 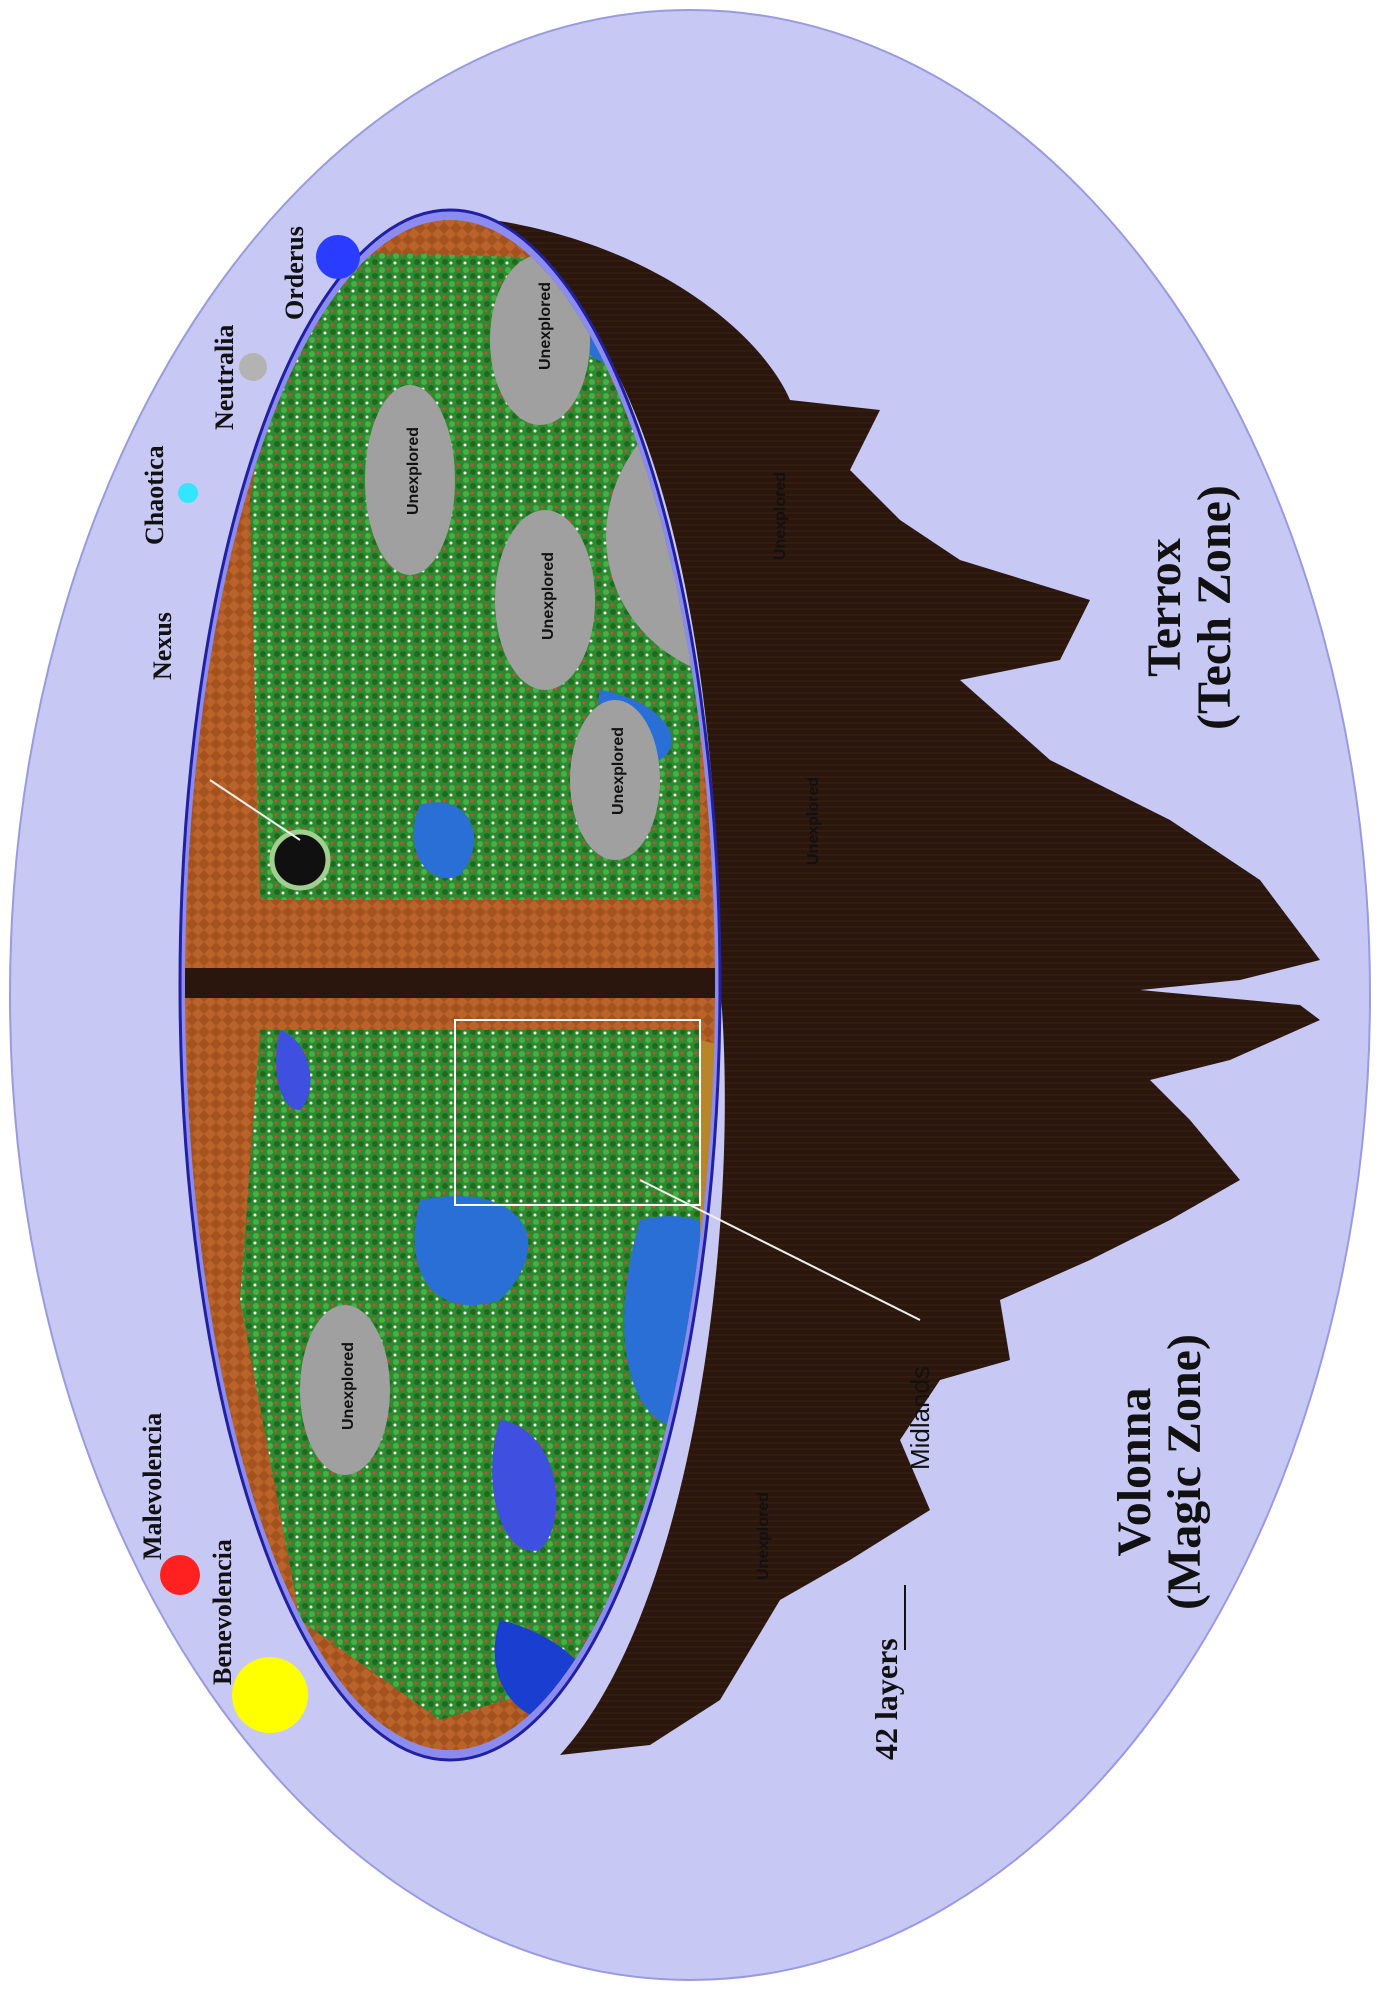 I want to click on zone-label-terrox: Terrox (Tech Zone), so click(x=1190, y=607).